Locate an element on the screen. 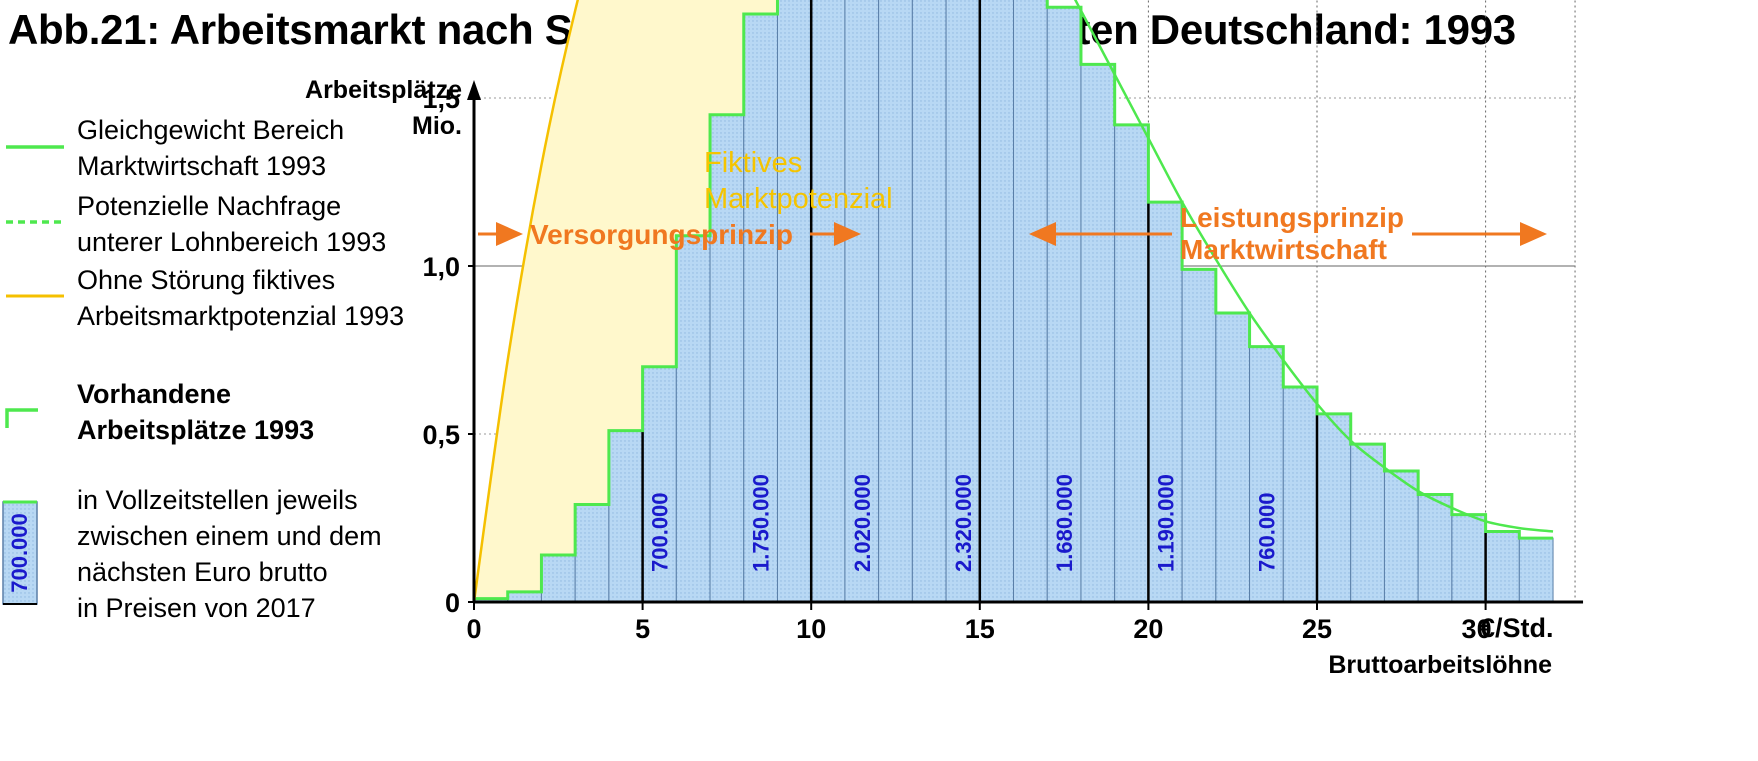 The image size is (1758, 761). bar-label: 760.000 is located at coordinates (1266, 532).